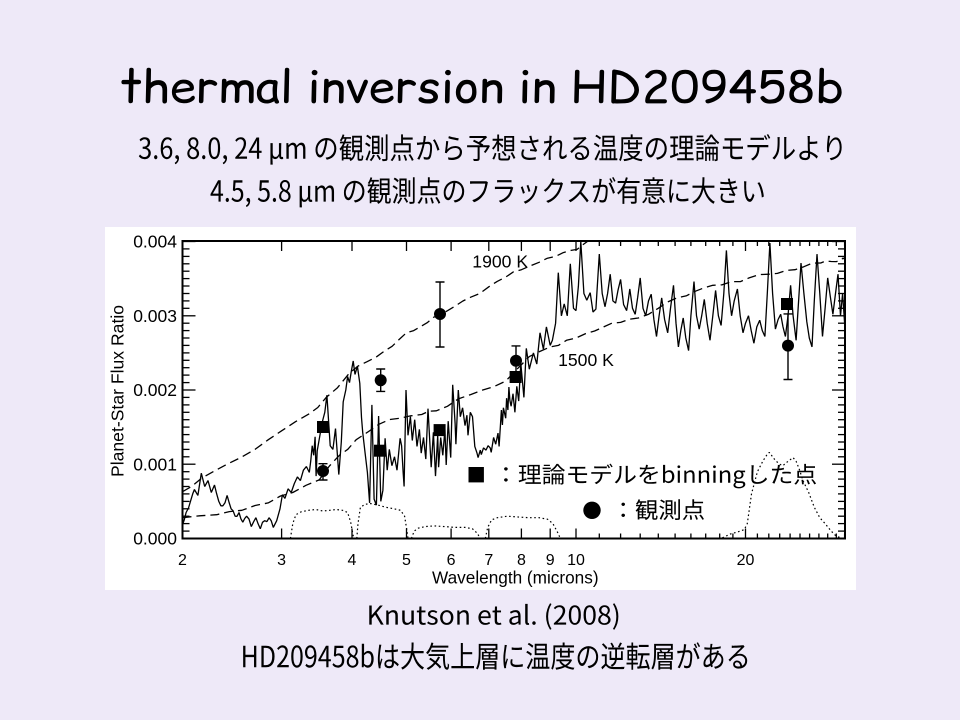  What do you see at coordinates (155, 390) in the screenshot?
I see `svg-text: 0.002` at bounding box center [155, 390].